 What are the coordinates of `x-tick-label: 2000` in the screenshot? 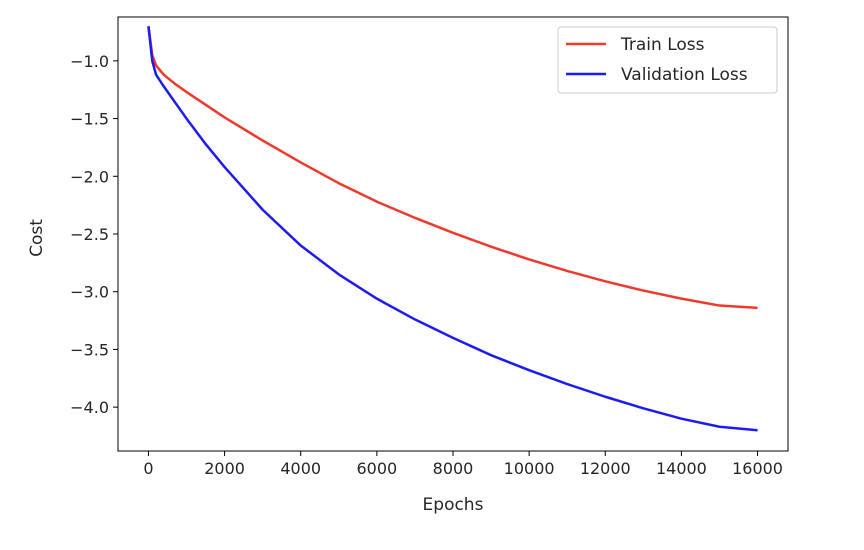 It's located at (224, 468).